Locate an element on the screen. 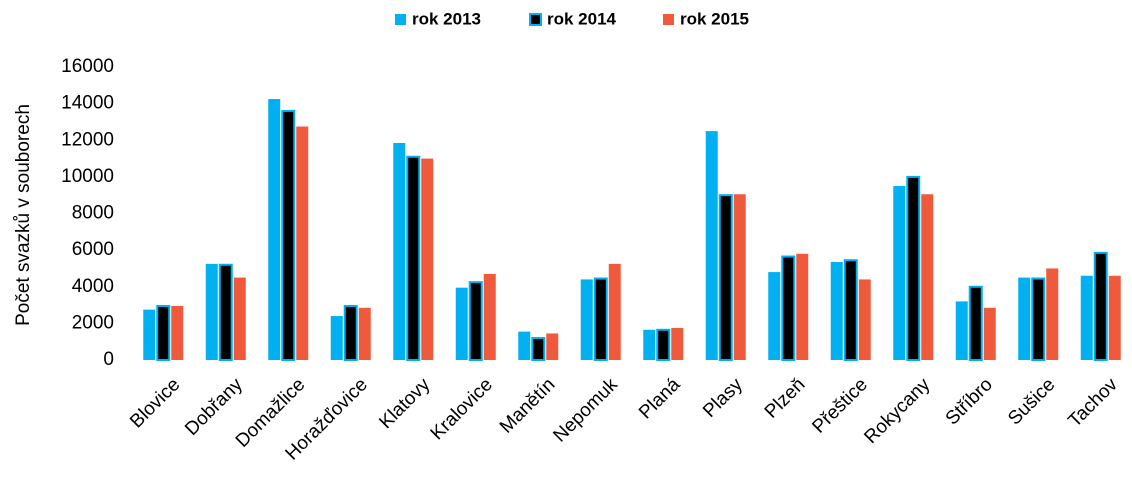  x-tick-label: Plzeň is located at coordinates (785, 398).